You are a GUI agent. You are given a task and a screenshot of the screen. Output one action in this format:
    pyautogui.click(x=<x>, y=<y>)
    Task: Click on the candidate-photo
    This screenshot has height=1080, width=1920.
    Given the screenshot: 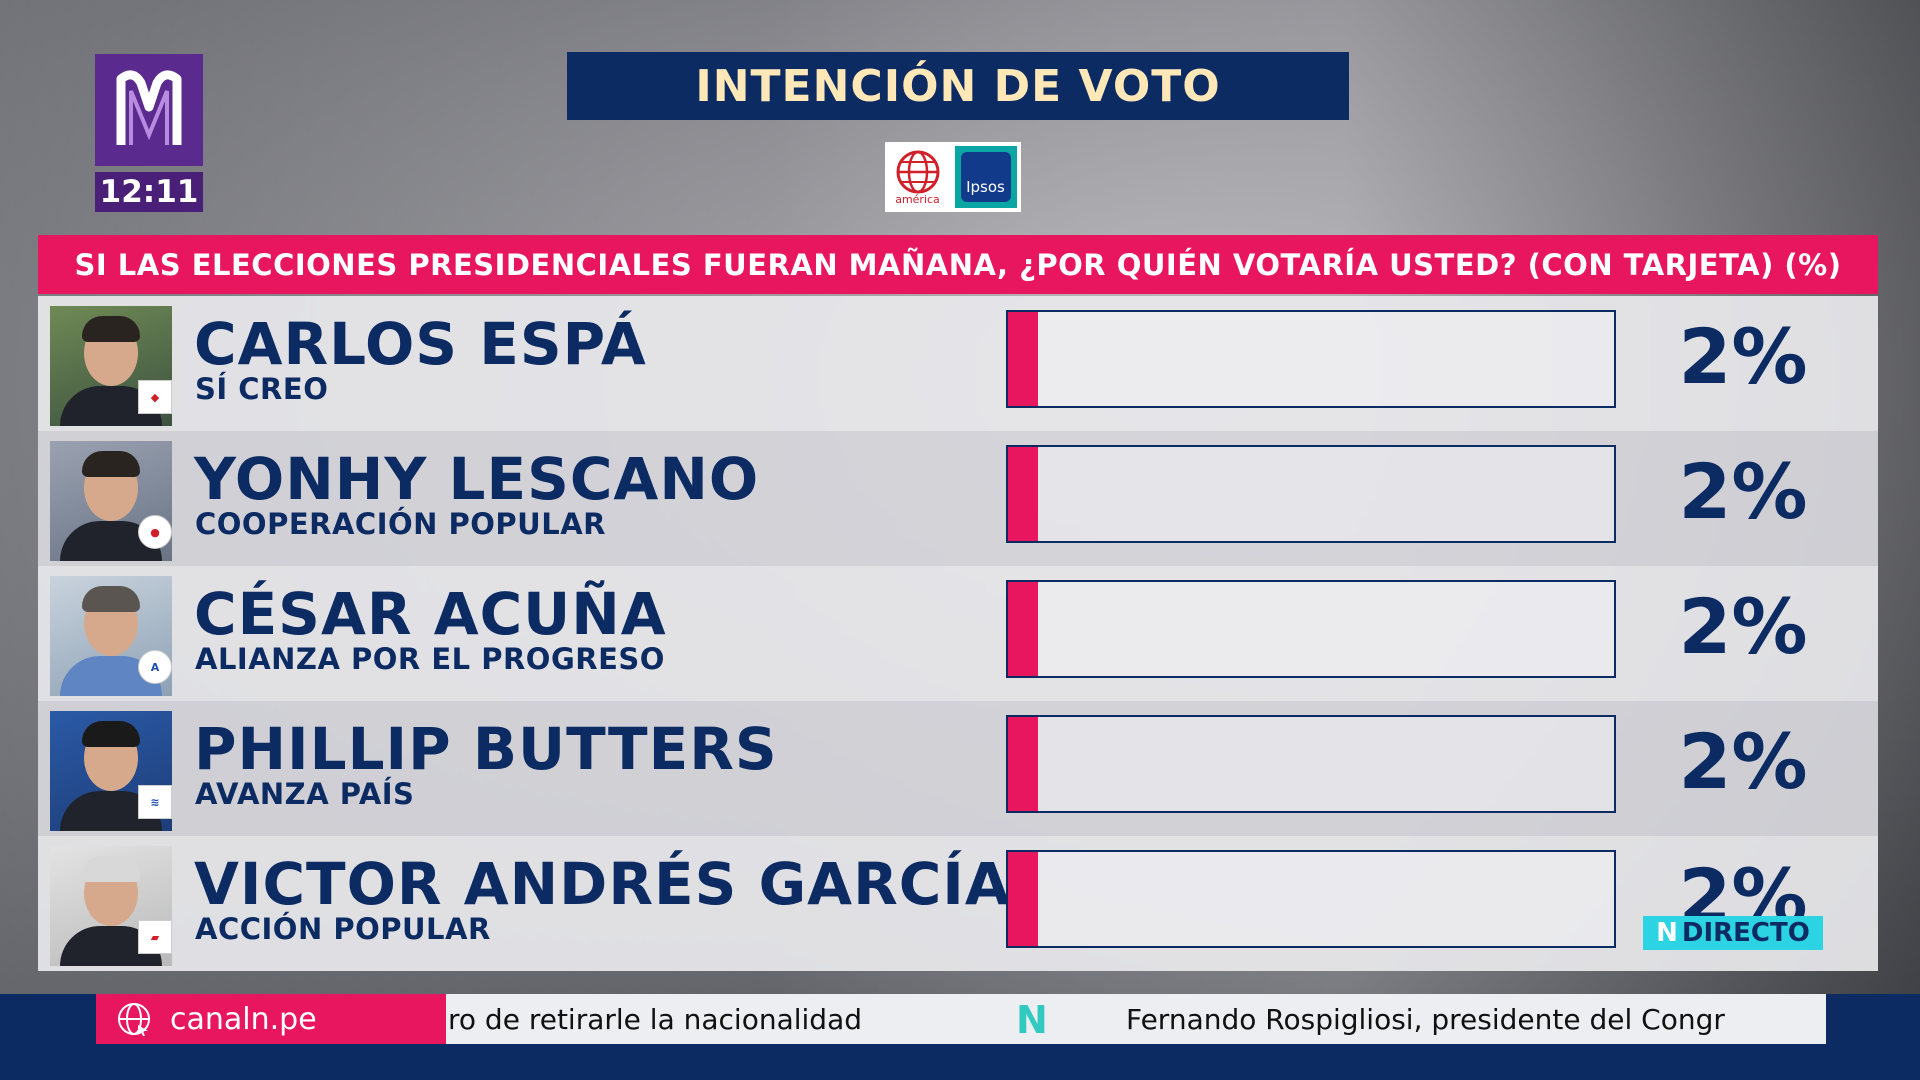 What is the action you would take?
    pyautogui.click(x=111, y=366)
    